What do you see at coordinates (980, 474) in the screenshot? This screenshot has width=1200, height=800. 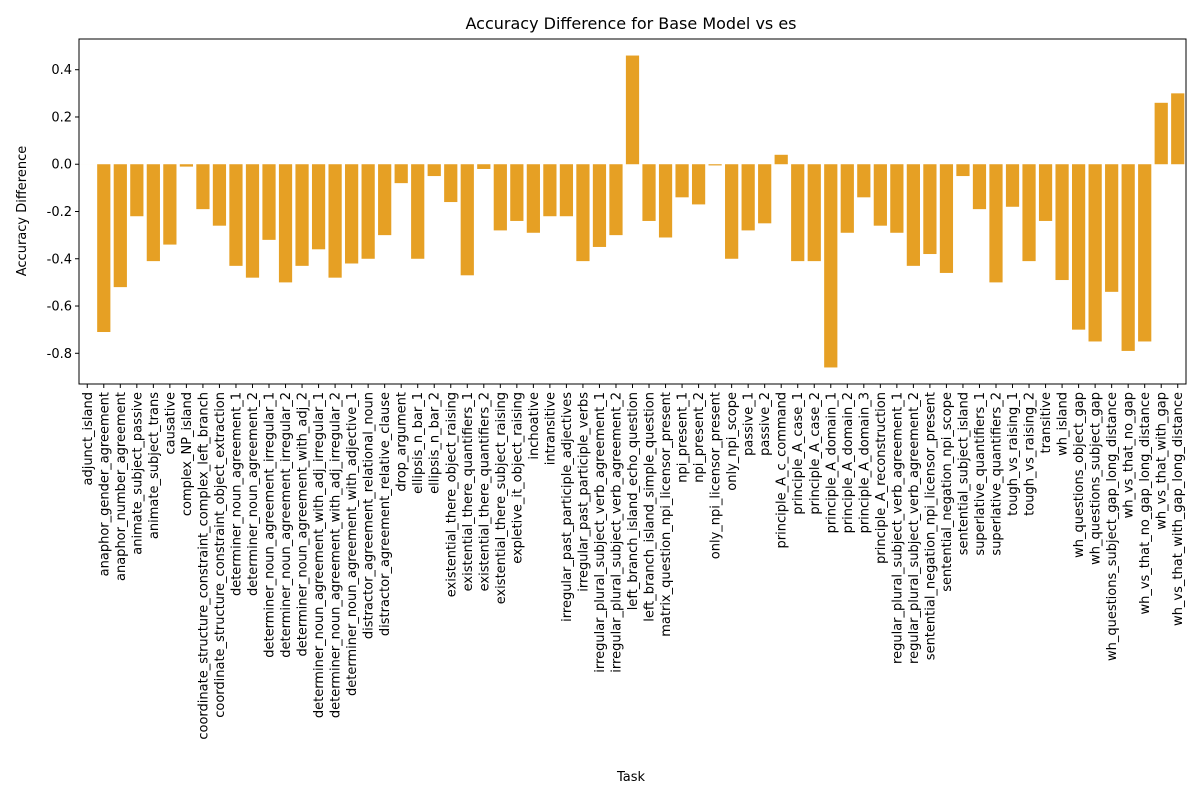 I see `x-tick-label: superlative_quantifiers_1` at bounding box center [980, 474].